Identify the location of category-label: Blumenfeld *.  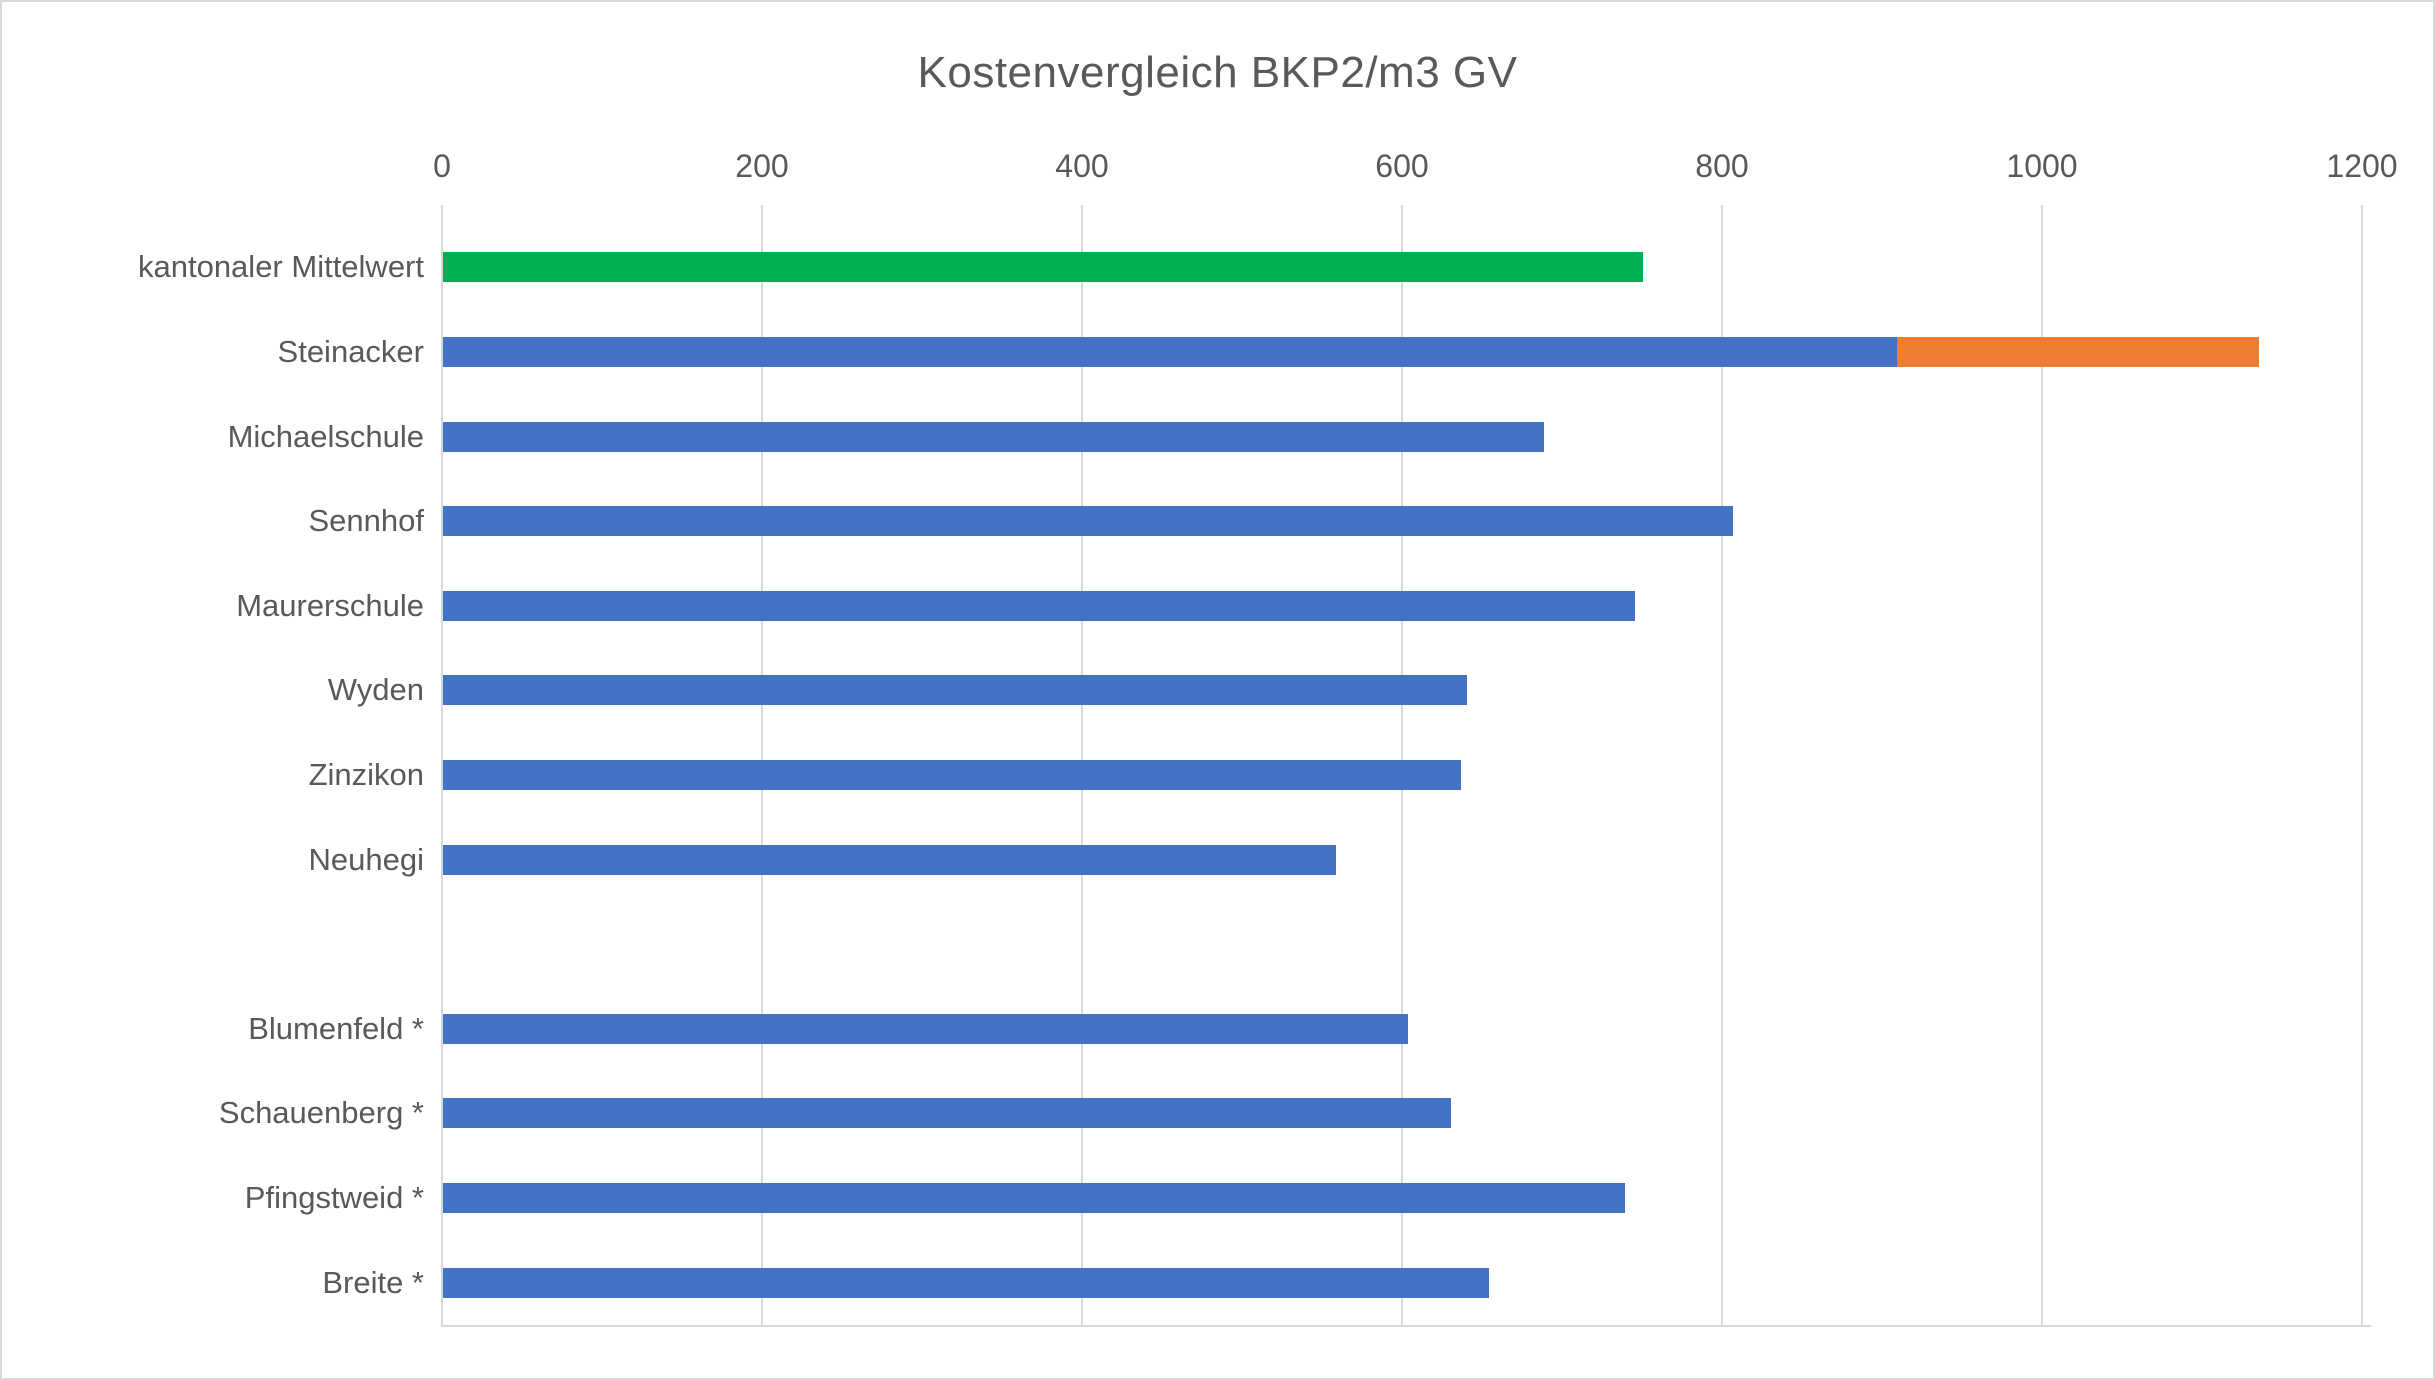
(336, 1028).